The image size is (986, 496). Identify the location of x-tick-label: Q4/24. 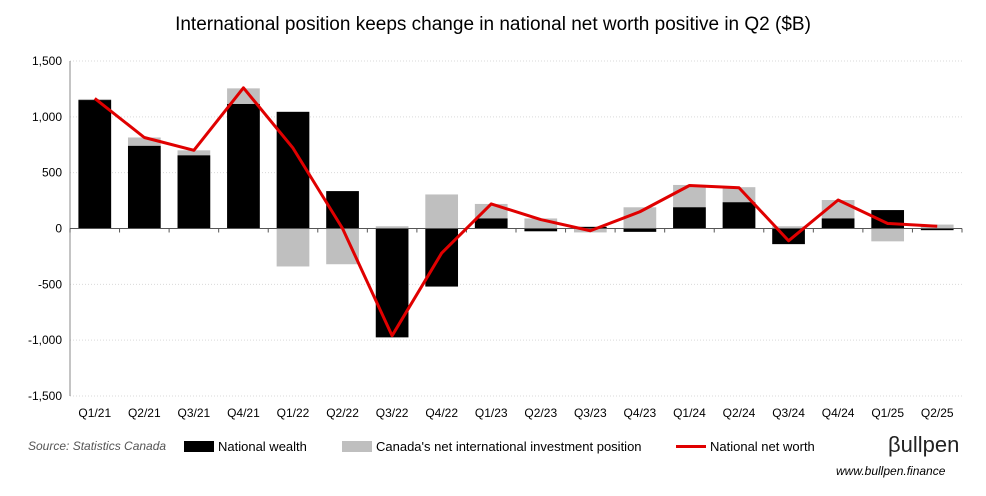
(838, 413).